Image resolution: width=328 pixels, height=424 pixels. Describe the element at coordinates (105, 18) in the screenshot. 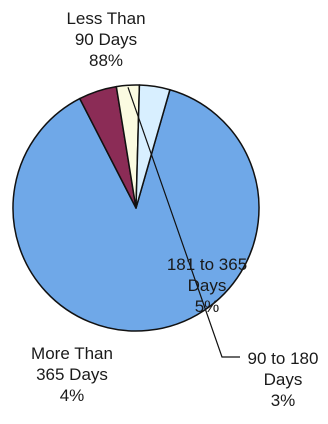

I see `slice-label-0-line-0: Less Than` at that location.